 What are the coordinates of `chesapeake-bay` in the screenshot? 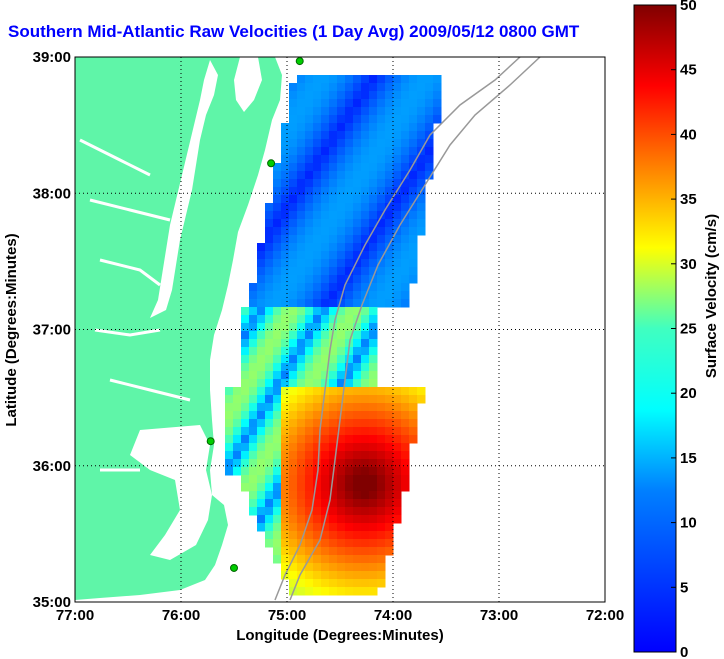 It's located at (184, 189).